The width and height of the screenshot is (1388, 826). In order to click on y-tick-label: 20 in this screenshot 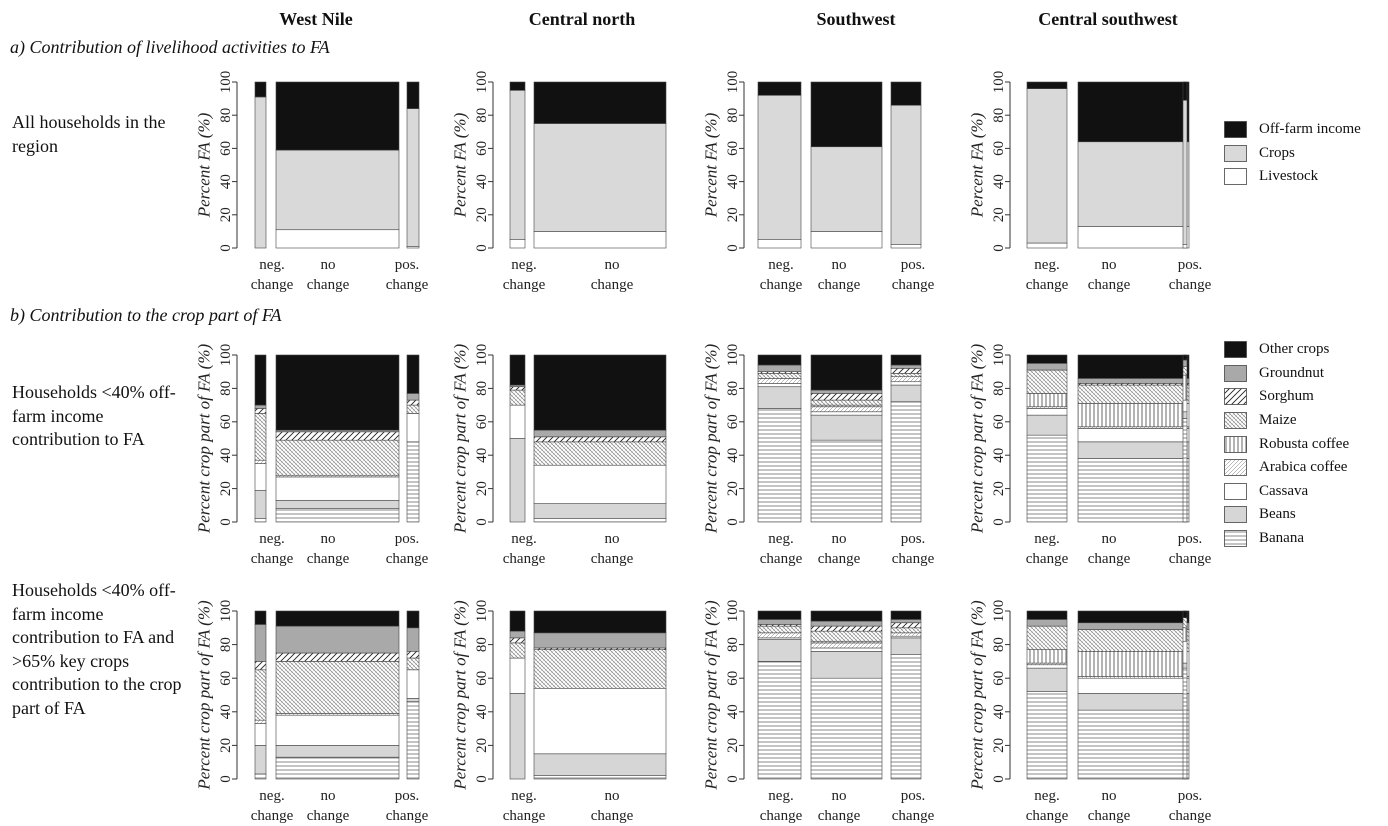, I will do `click(733, 214)`.